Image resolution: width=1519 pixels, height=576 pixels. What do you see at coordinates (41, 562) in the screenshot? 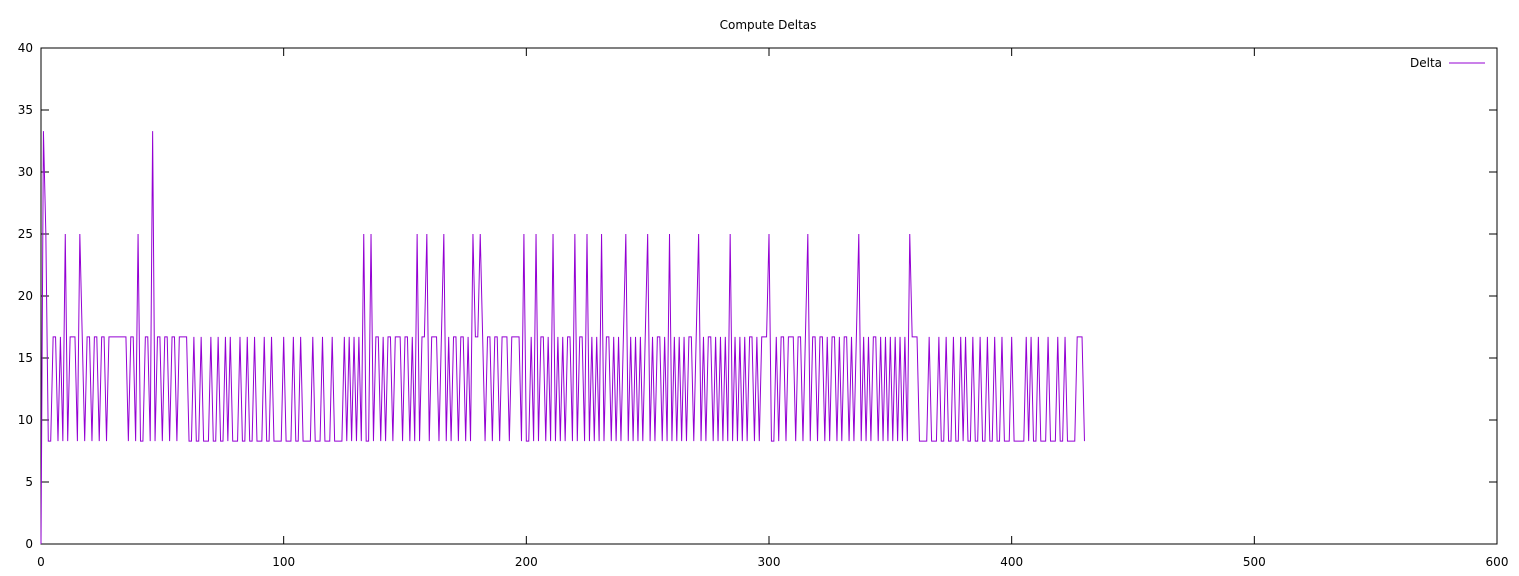
I see `x-tick-label: 0` at bounding box center [41, 562].